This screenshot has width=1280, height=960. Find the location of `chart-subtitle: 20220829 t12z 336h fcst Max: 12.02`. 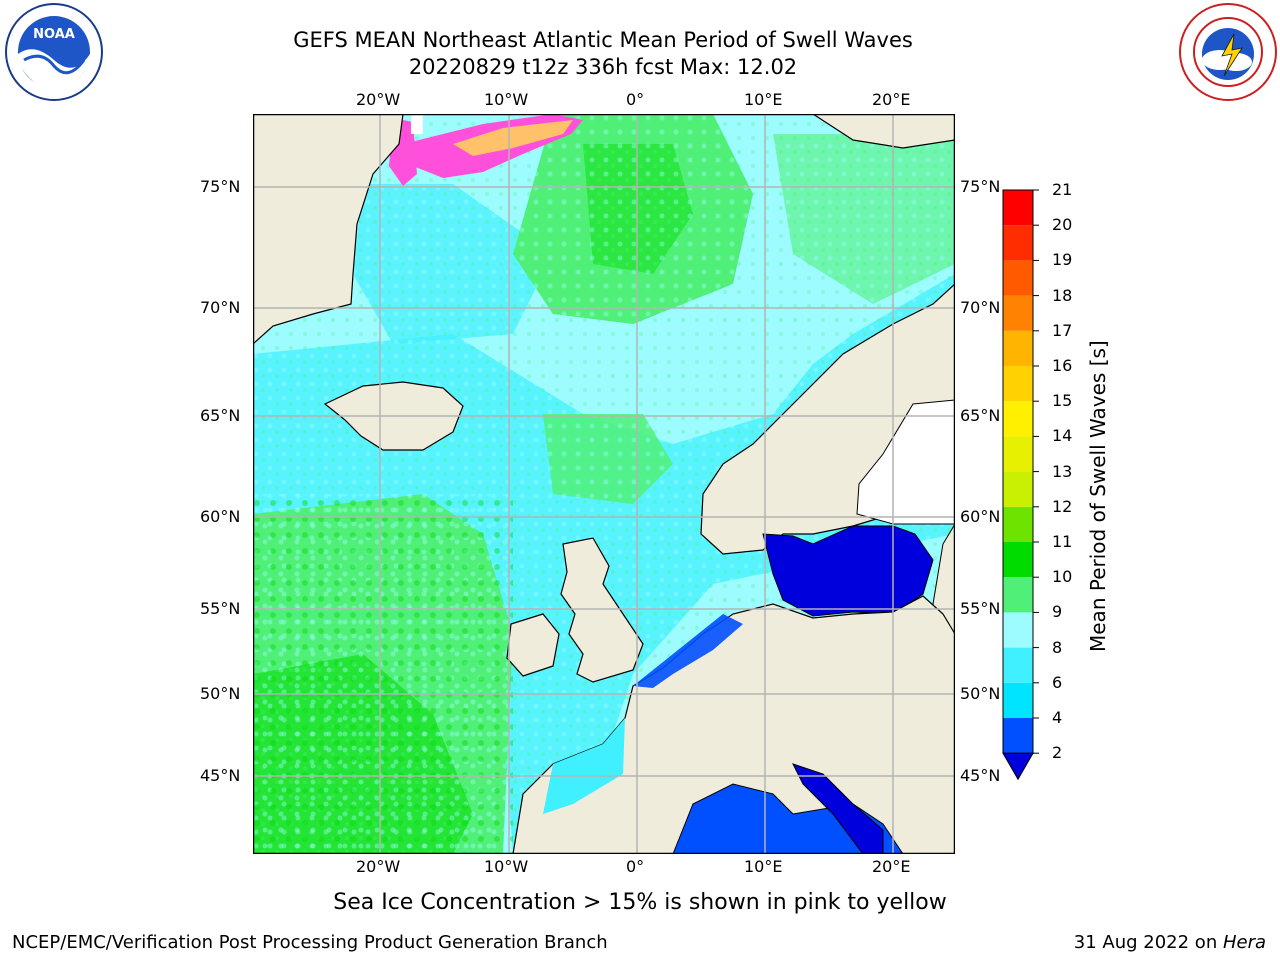

chart-subtitle: 20220829 t12z 336h fcst Max: 12.02 is located at coordinates (603, 67).